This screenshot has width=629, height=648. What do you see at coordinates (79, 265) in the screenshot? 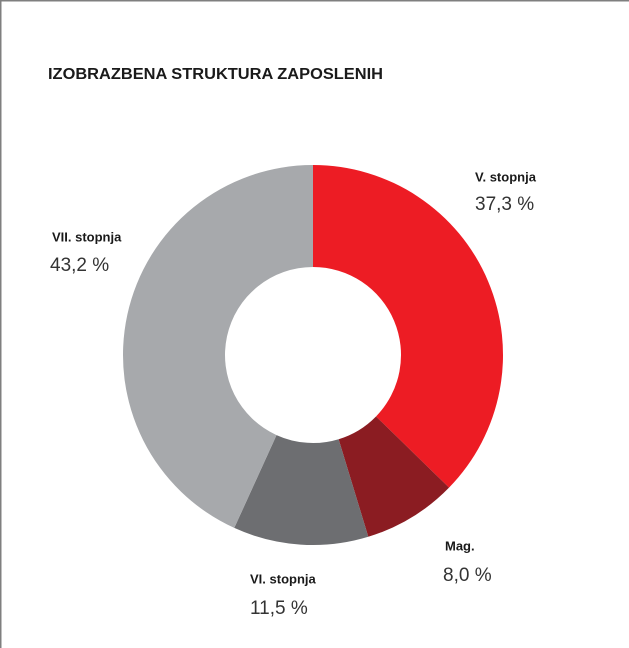
I see `slice-value: 43,2 %` at bounding box center [79, 265].